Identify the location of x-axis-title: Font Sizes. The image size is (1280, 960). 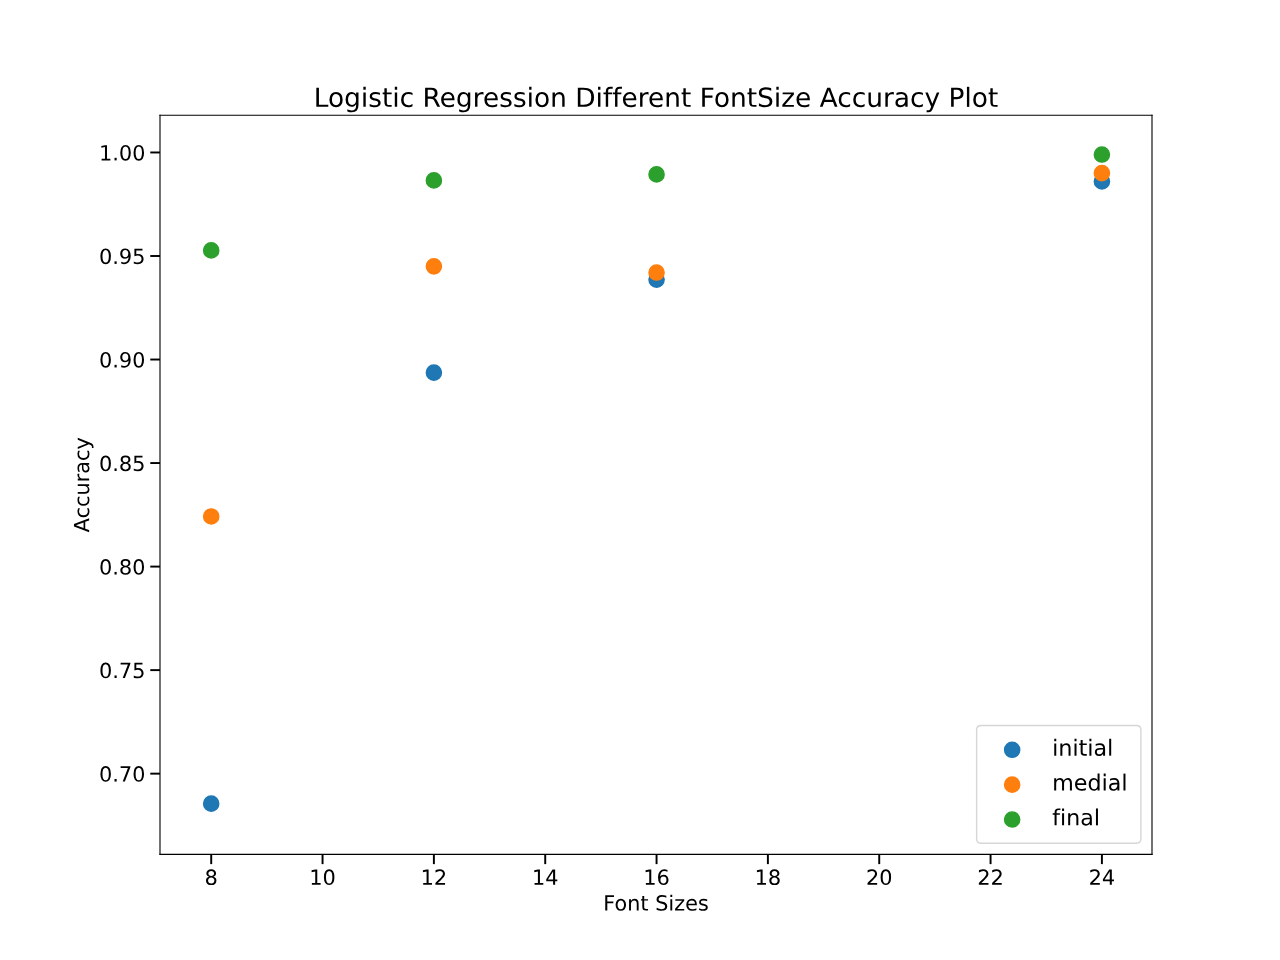
(656, 902).